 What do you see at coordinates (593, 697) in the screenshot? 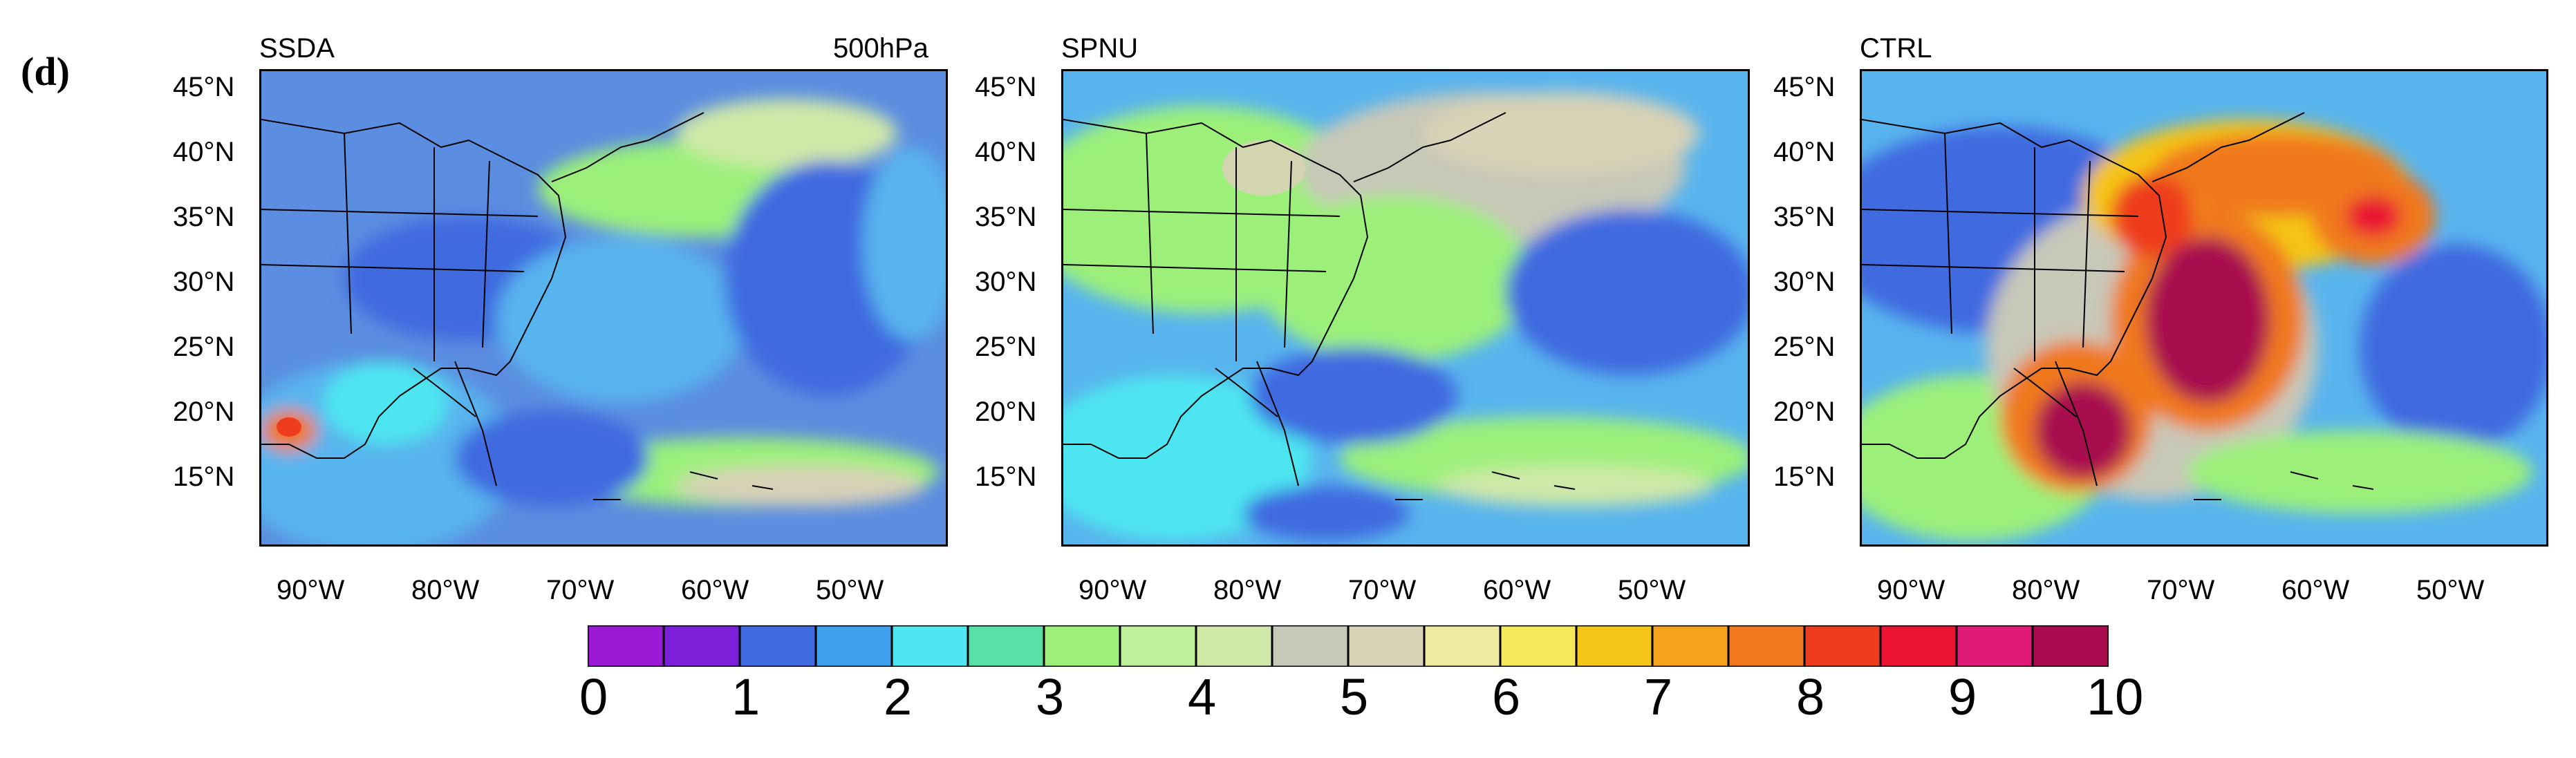
I see `colorbar-label-0: 0` at bounding box center [593, 697].